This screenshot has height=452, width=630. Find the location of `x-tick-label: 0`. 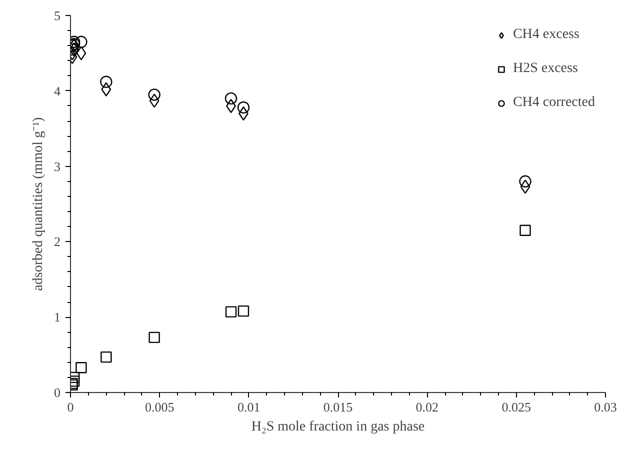

x-tick-label: 0 is located at coordinates (70, 407).